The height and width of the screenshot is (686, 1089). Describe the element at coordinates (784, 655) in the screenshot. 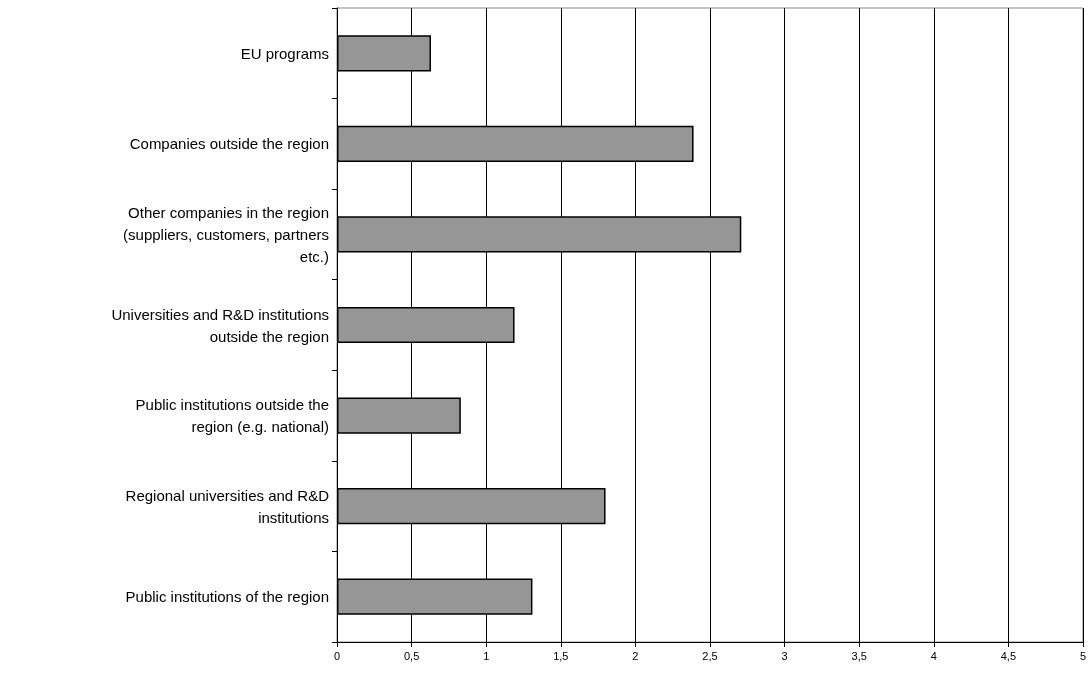

I see `x-tick-label: 3` at that location.